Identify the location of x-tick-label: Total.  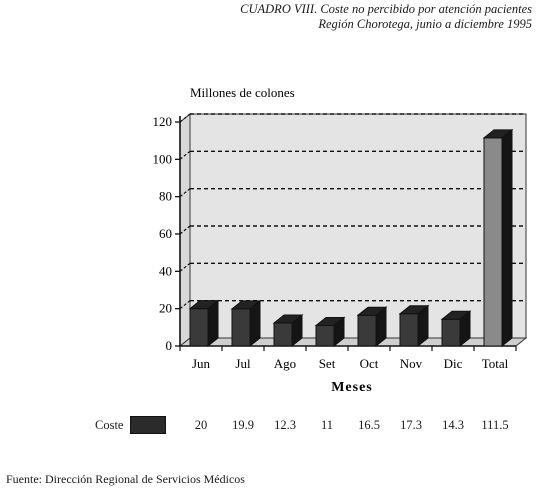
(495, 363).